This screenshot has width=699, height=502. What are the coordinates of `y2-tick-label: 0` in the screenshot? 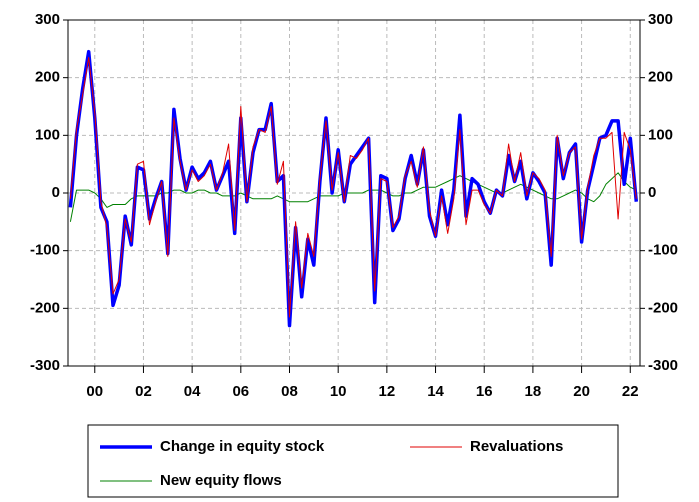 It's located at (652, 192).